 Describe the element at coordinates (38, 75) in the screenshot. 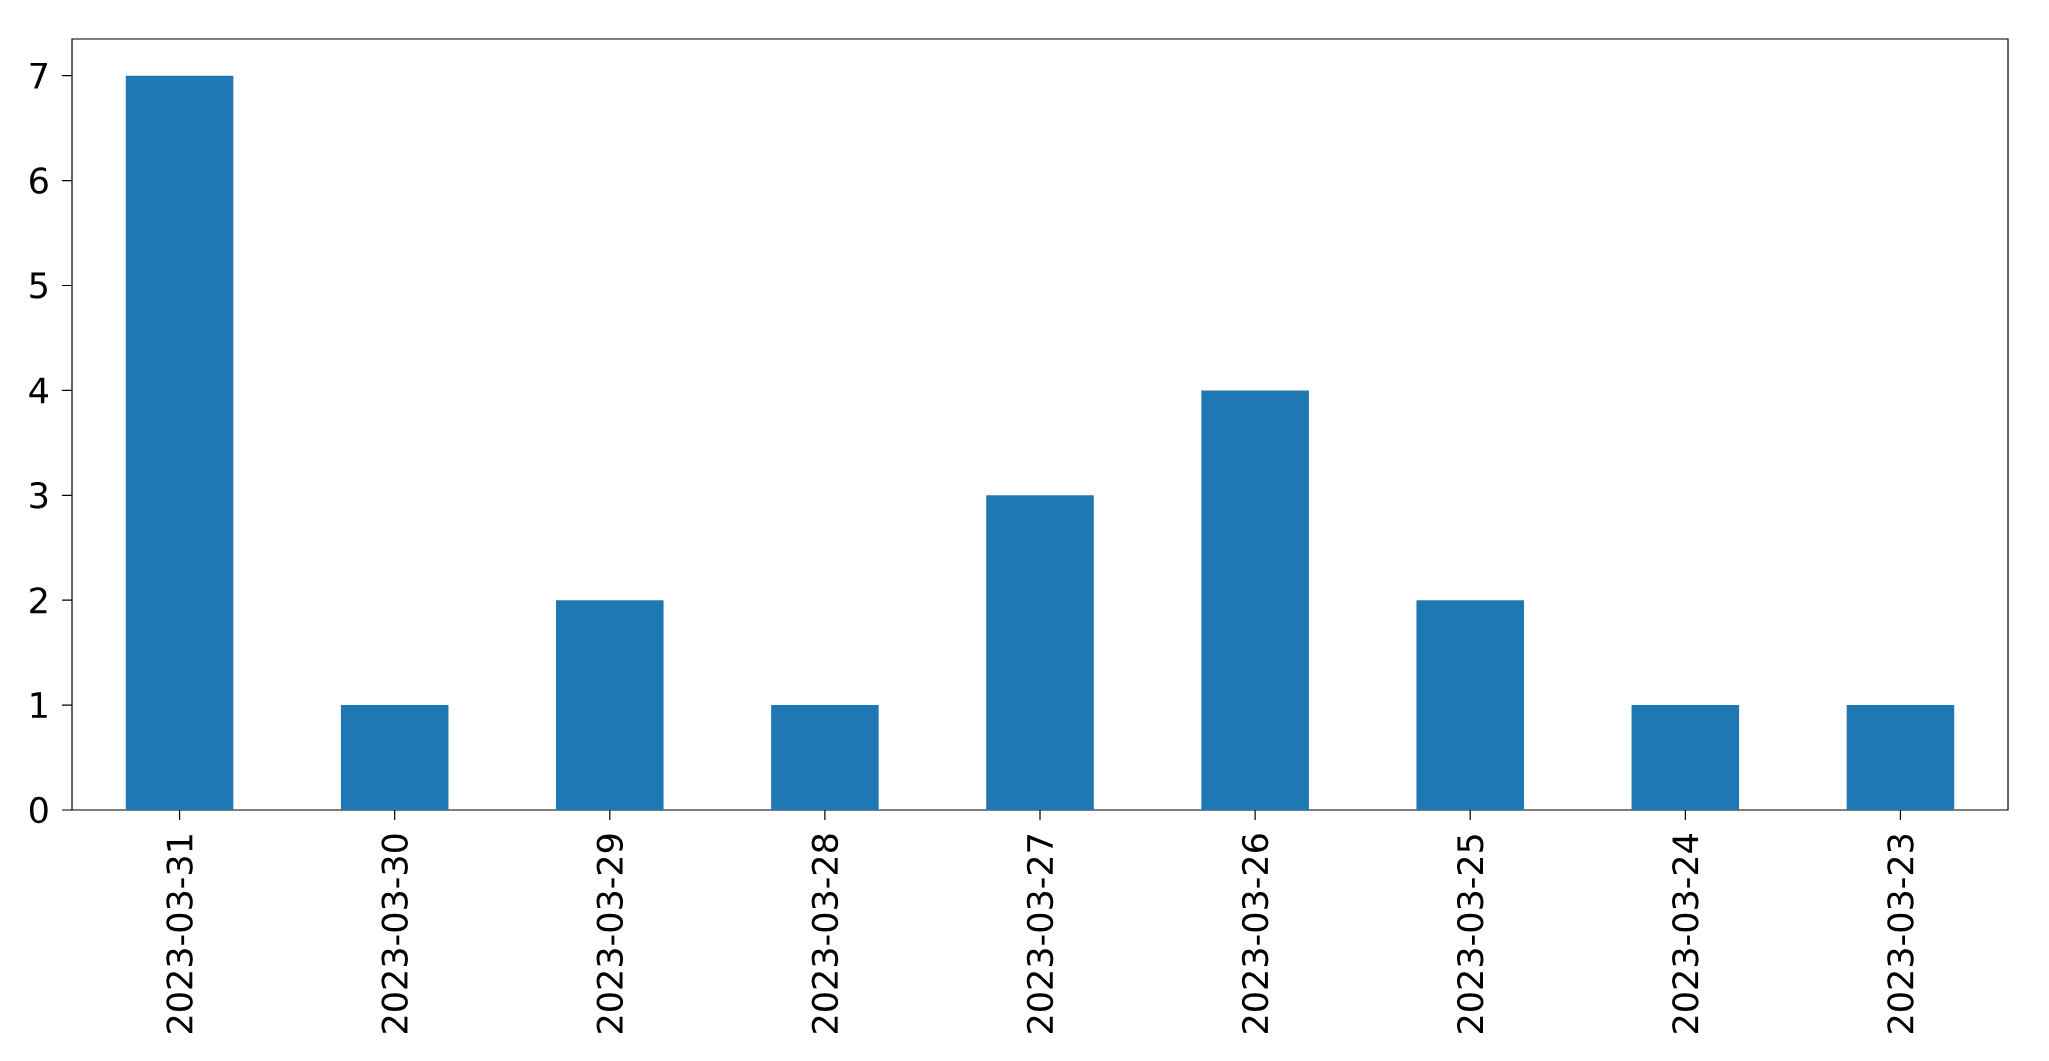

I see `y-tick-label: 7` at that location.